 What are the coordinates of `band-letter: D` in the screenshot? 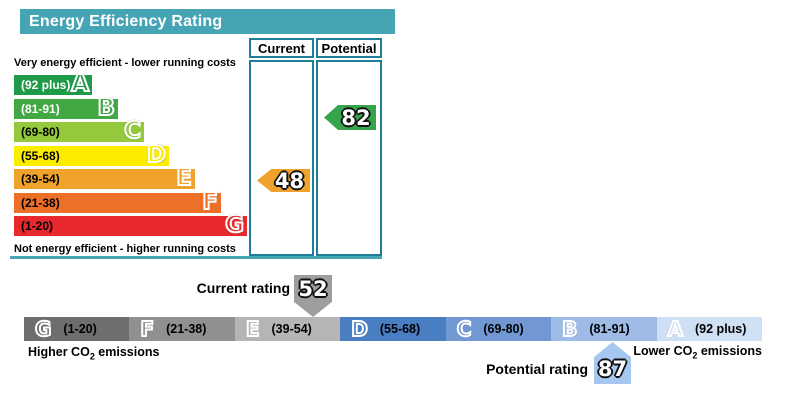 It's located at (156, 155).